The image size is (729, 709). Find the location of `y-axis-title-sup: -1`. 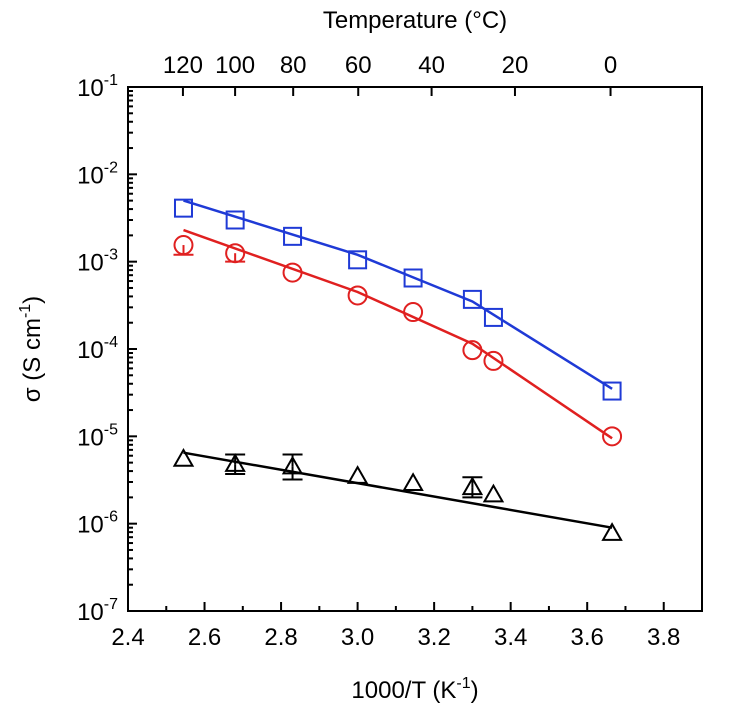

y-axis-title-sup: -1 is located at coordinates (25, 311).